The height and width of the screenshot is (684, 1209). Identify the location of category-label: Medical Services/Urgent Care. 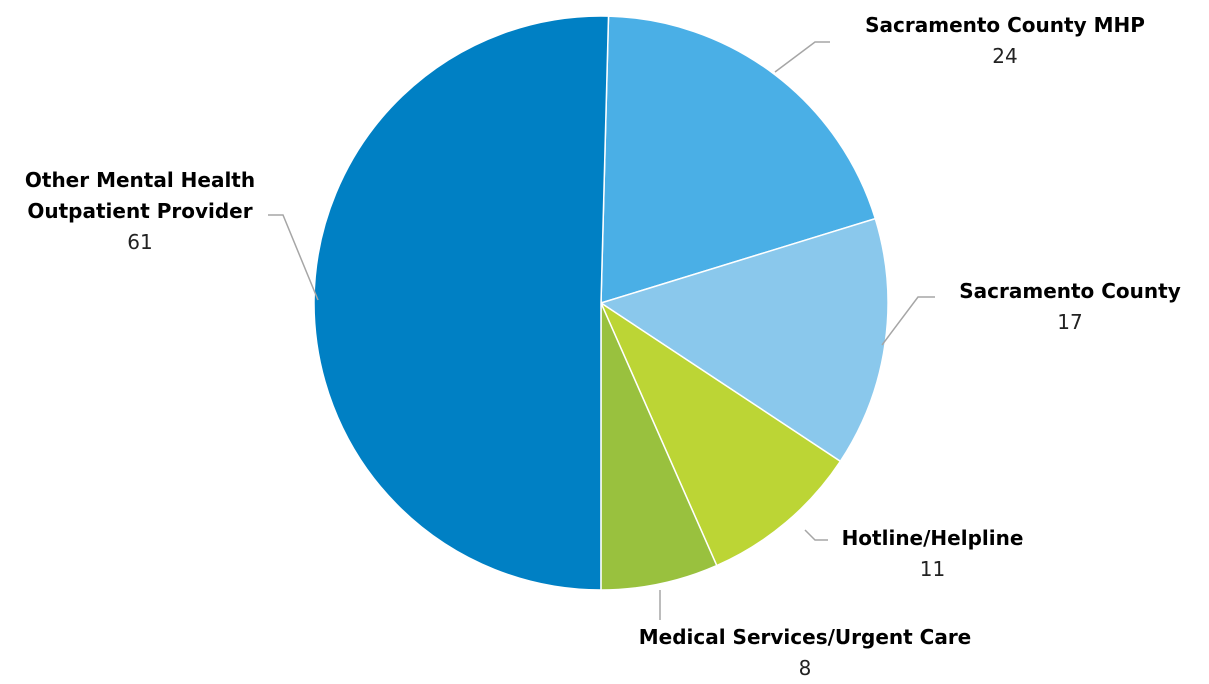
(805, 637).